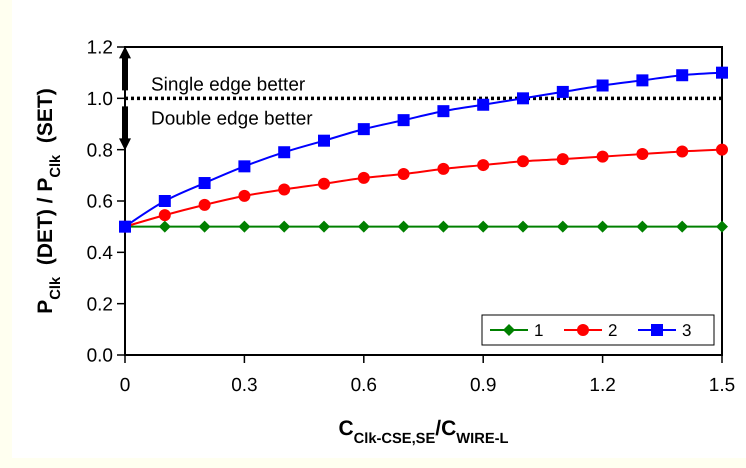 The height and width of the screenshot is (468, 746). I want to click on annotation: Double edge better, so click(232, 119).